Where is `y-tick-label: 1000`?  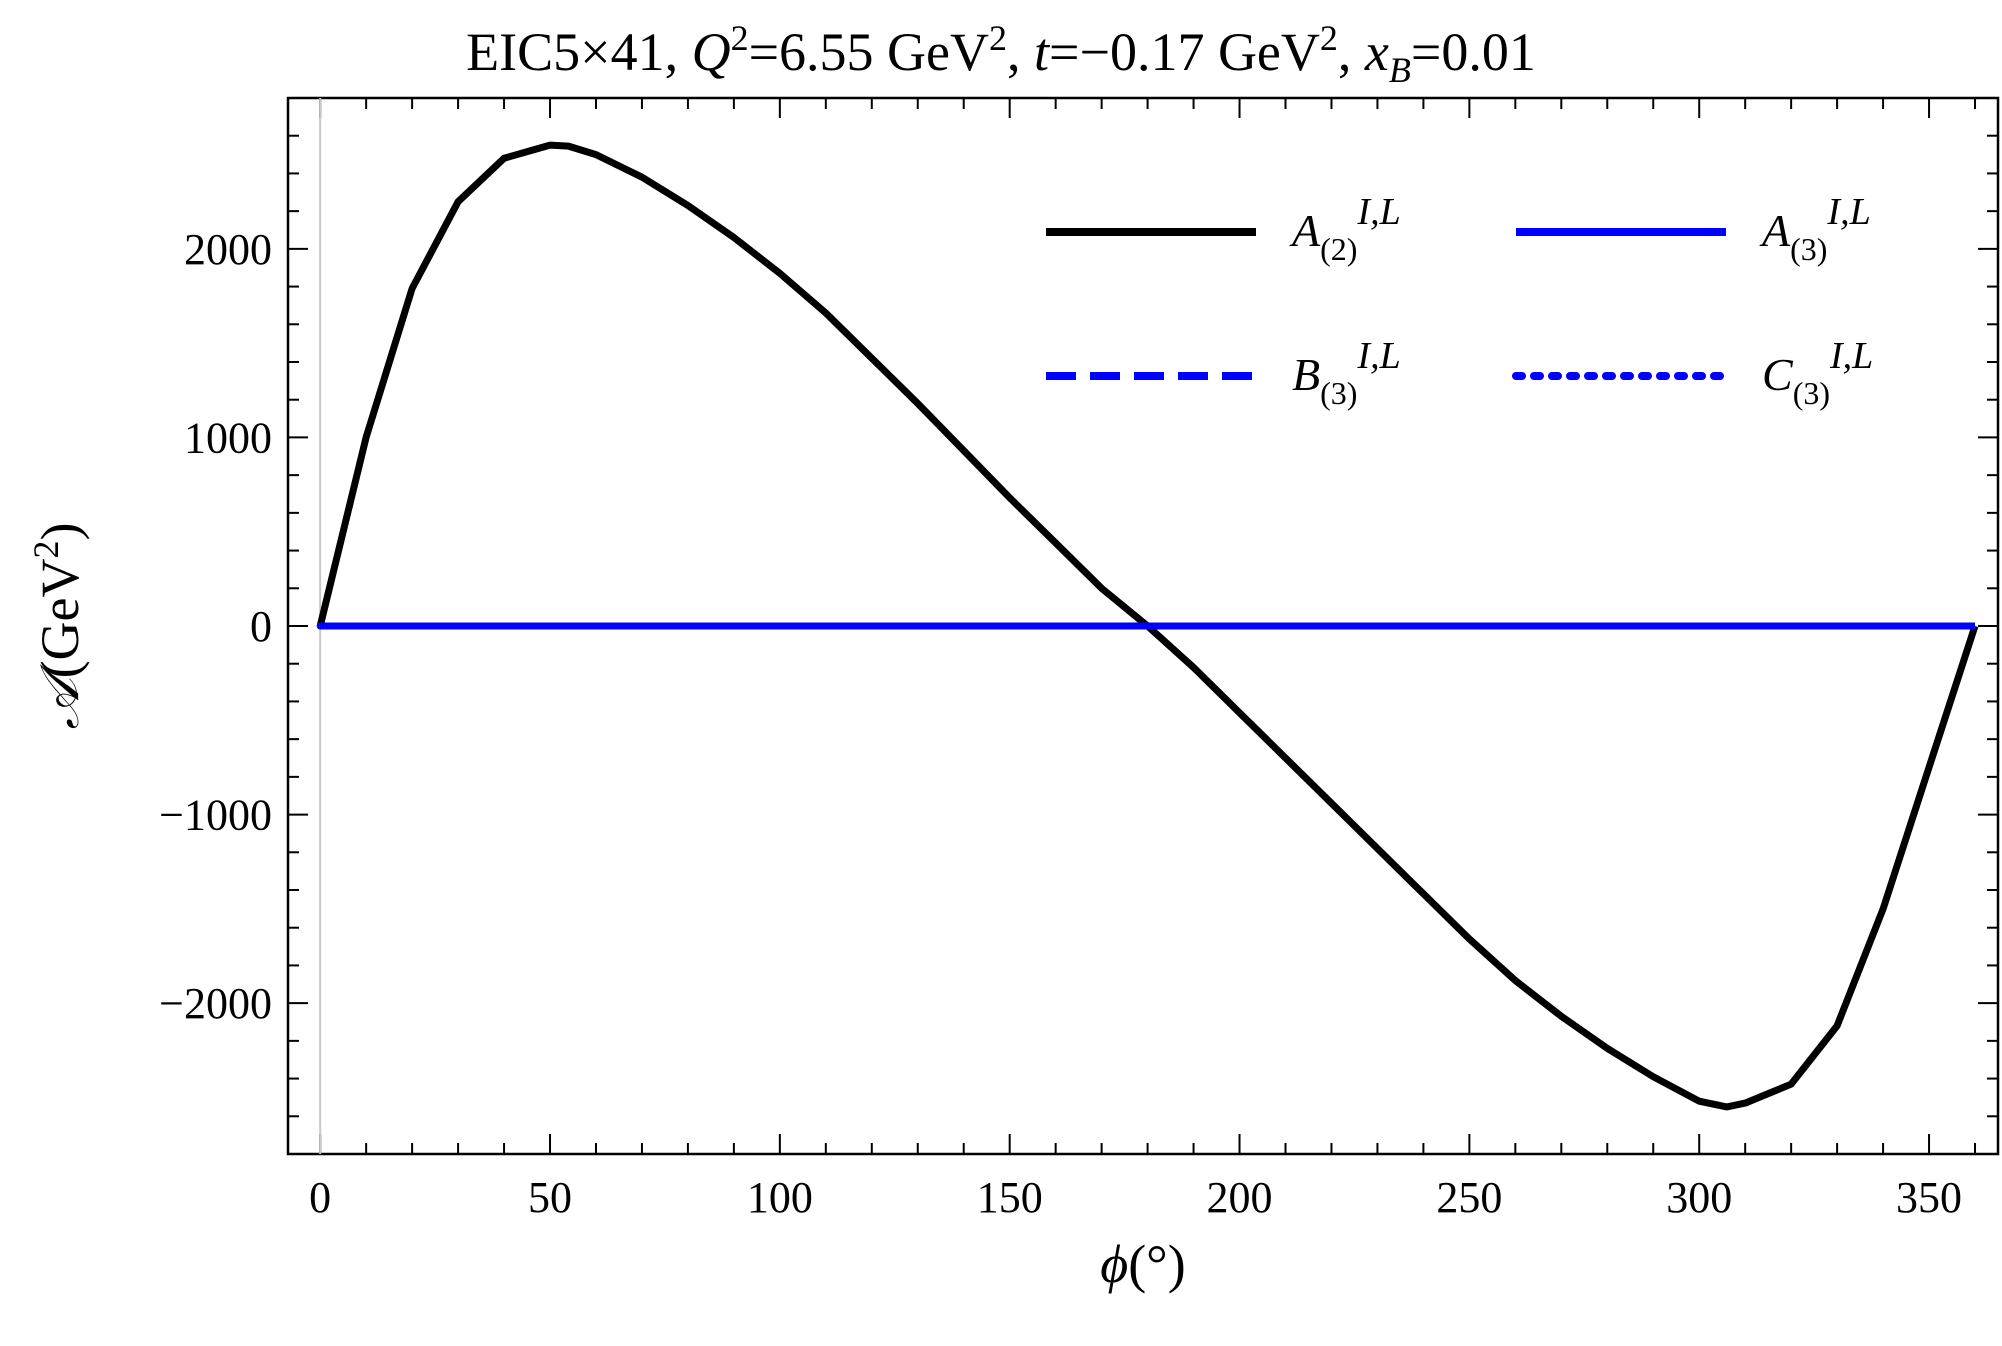
y-tick-label: 1000 is located at coordinates (228, 437).